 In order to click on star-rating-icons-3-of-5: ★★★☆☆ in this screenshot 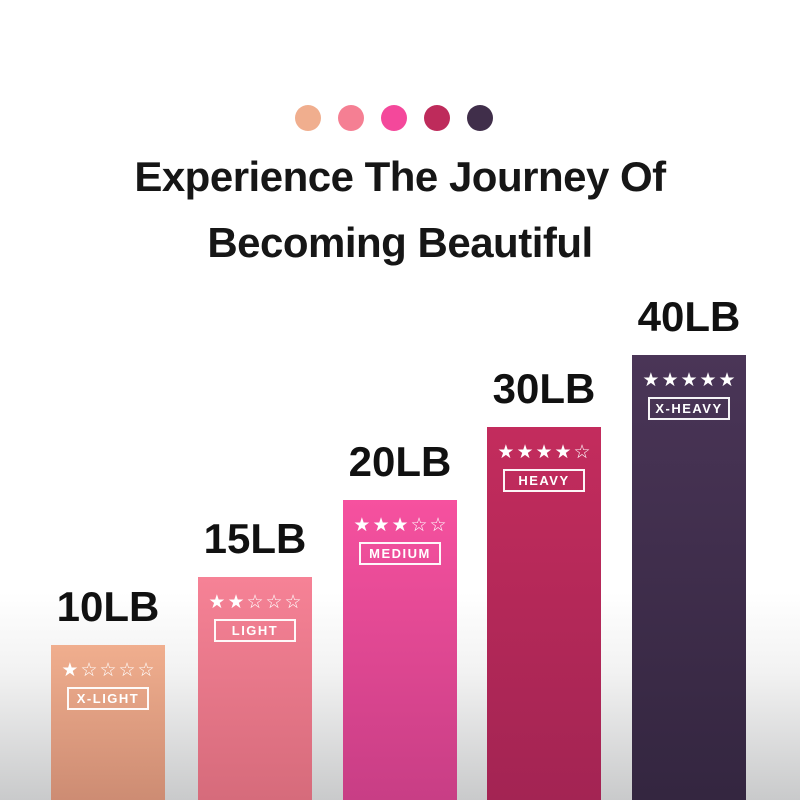, I will do `click(401, 525)`.